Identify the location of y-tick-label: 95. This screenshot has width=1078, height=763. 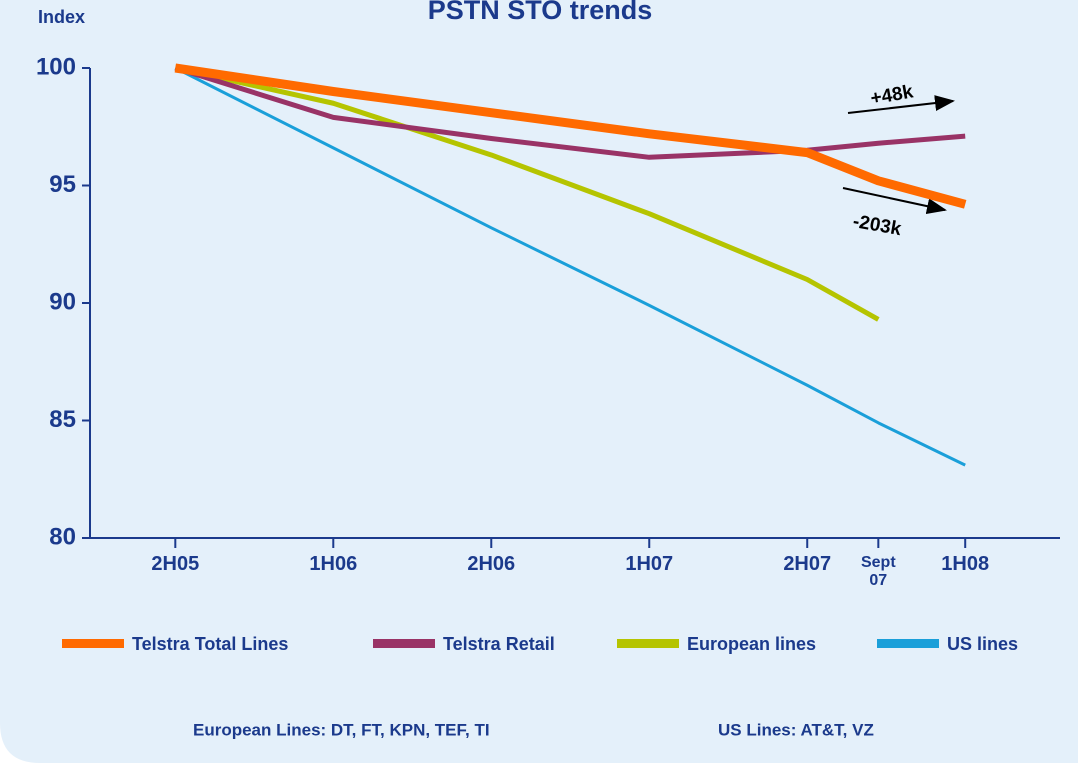
(62, 184).